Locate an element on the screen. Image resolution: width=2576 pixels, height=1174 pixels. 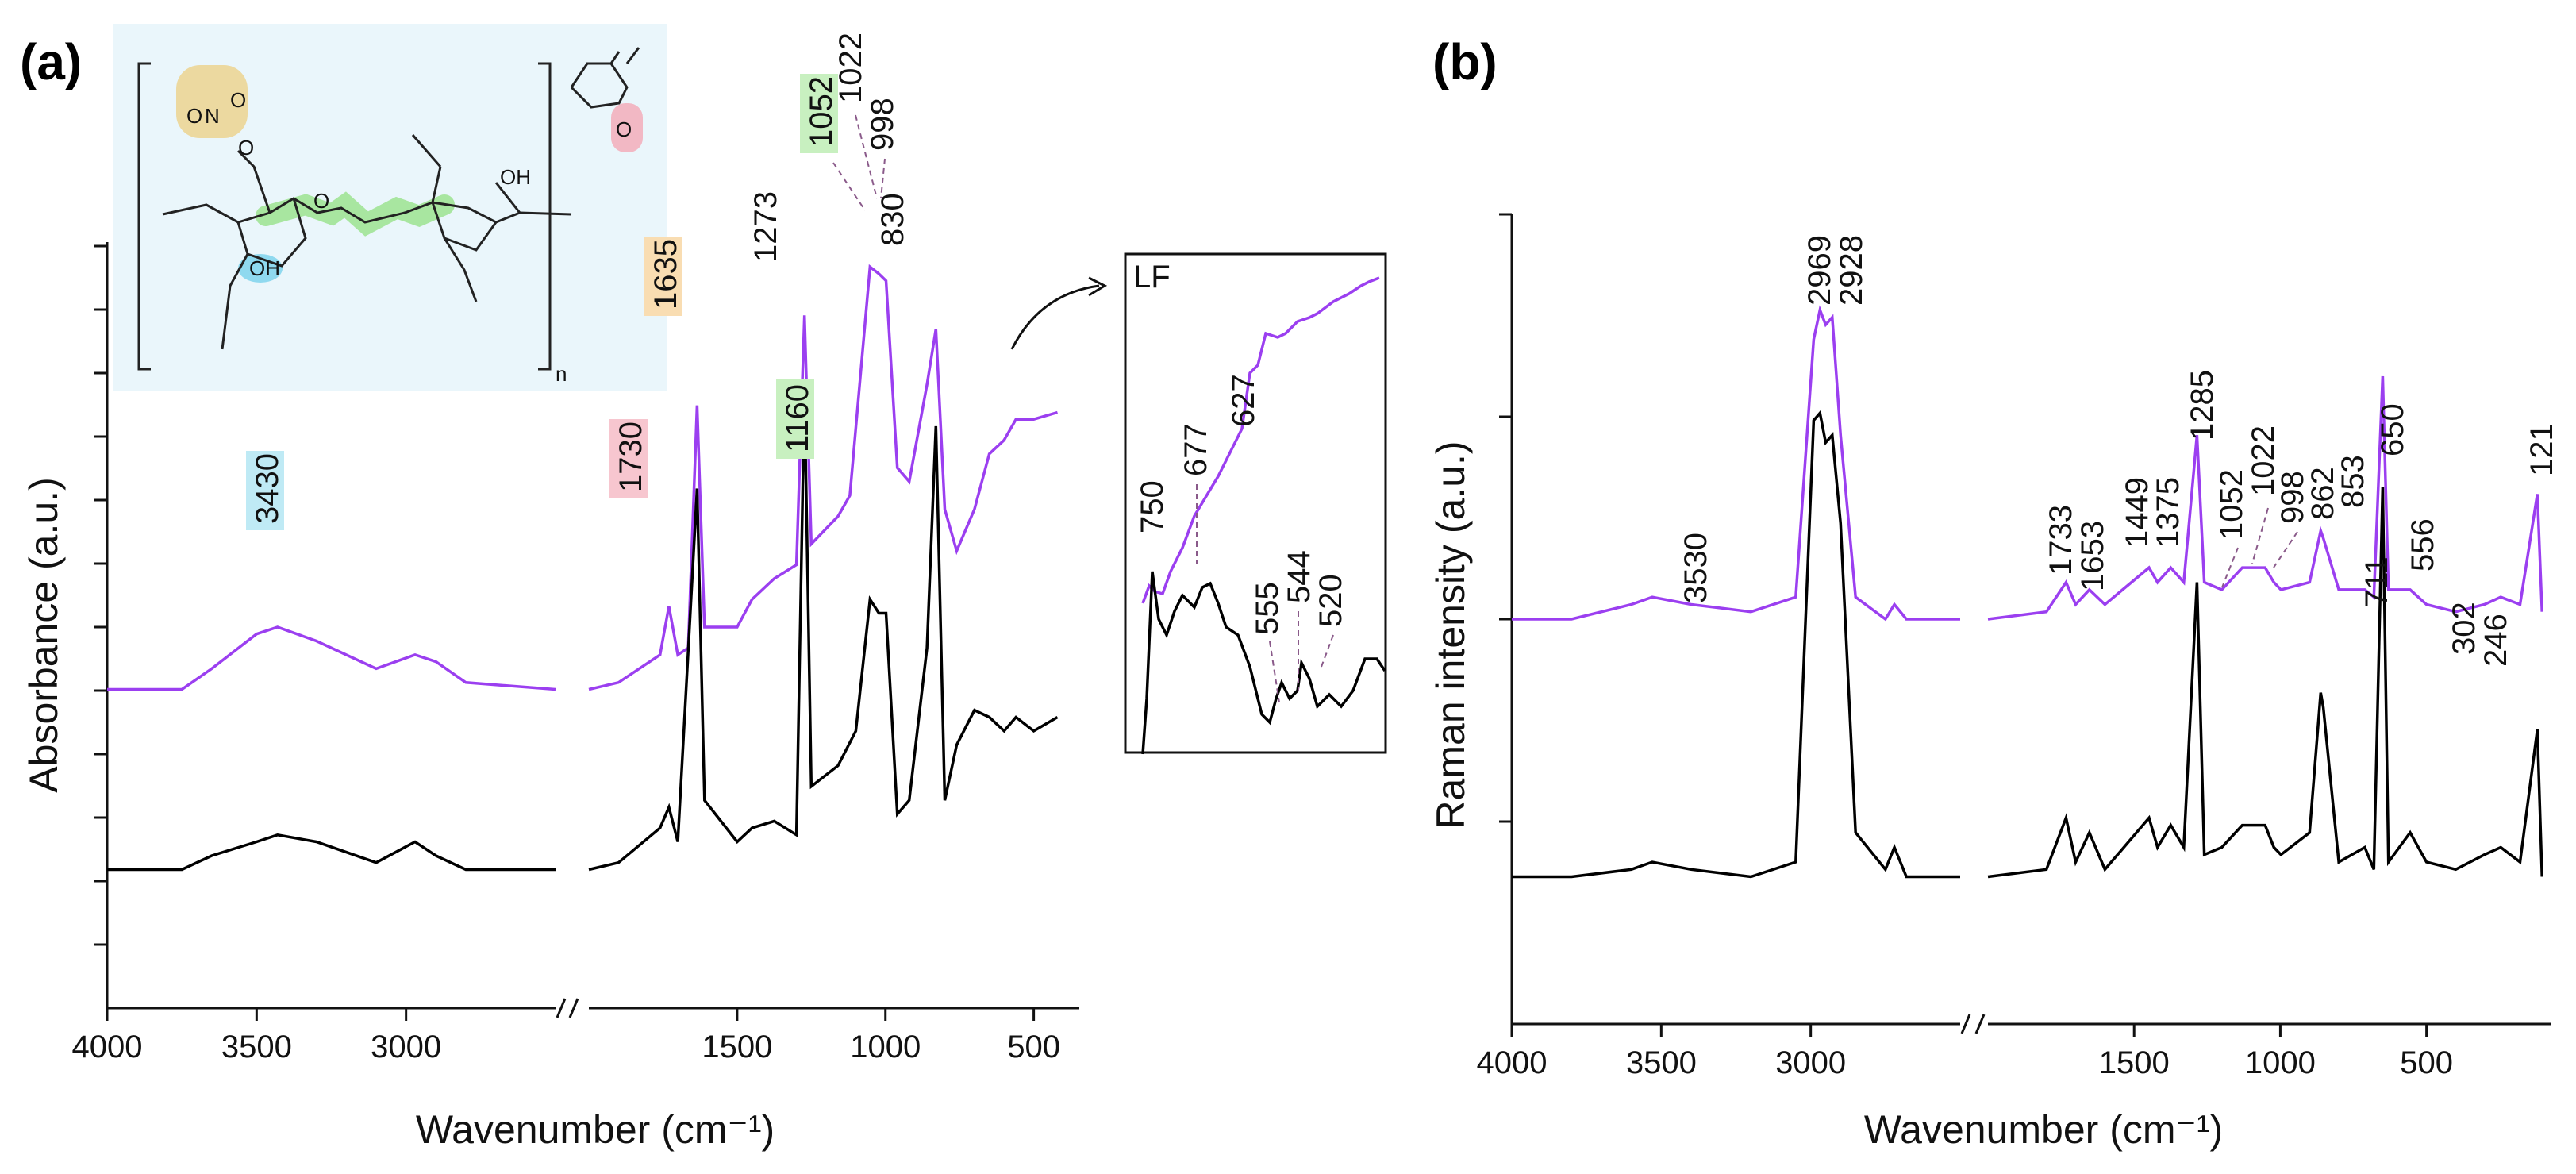
inset-peak-label: 677 is located at coordinates (1195, 449).